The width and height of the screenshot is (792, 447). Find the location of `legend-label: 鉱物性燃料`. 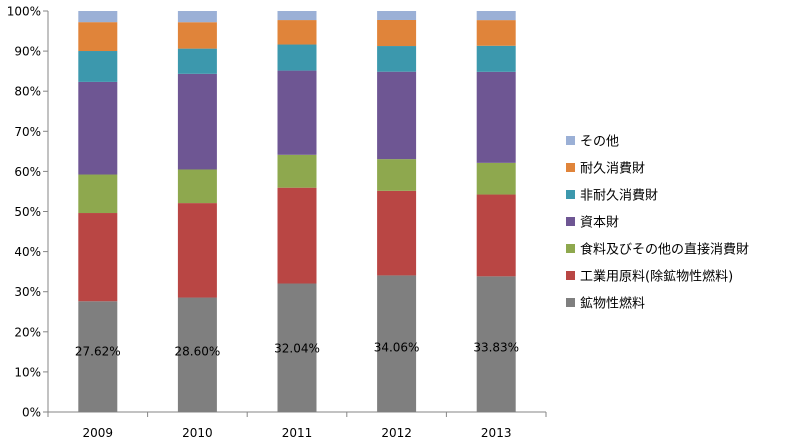

legend-label: 鉱物性燃料 is located at coordinates (612, 304).